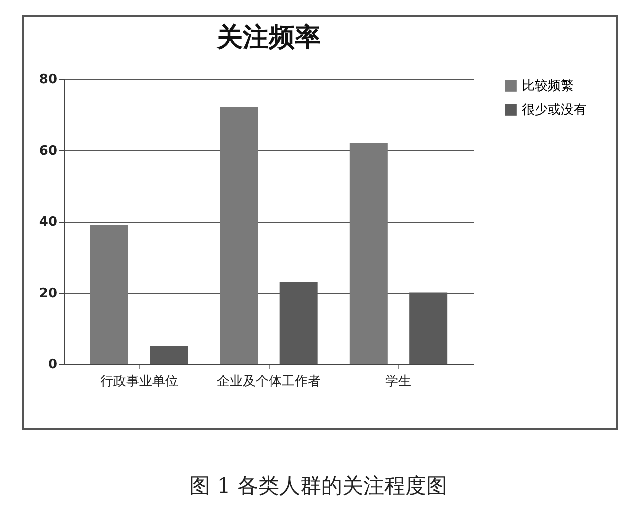 The image size is (637, 523). What do you see at coordinates (268, 38) in the screenshot?
I see `chart-title: 关注频率` at bounding box center [268, 38].